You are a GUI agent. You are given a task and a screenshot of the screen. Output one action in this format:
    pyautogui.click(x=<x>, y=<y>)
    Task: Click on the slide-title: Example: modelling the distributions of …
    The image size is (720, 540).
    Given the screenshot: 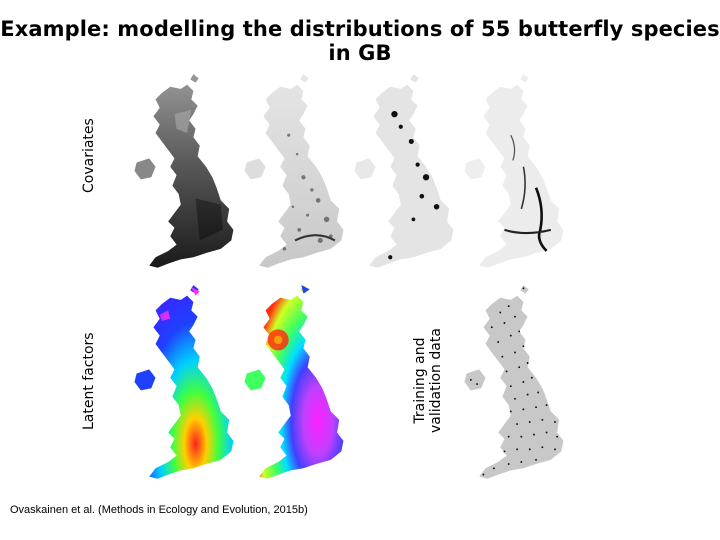 What is the action you would take?
    pyautogui.click(x=360, y=41)
    